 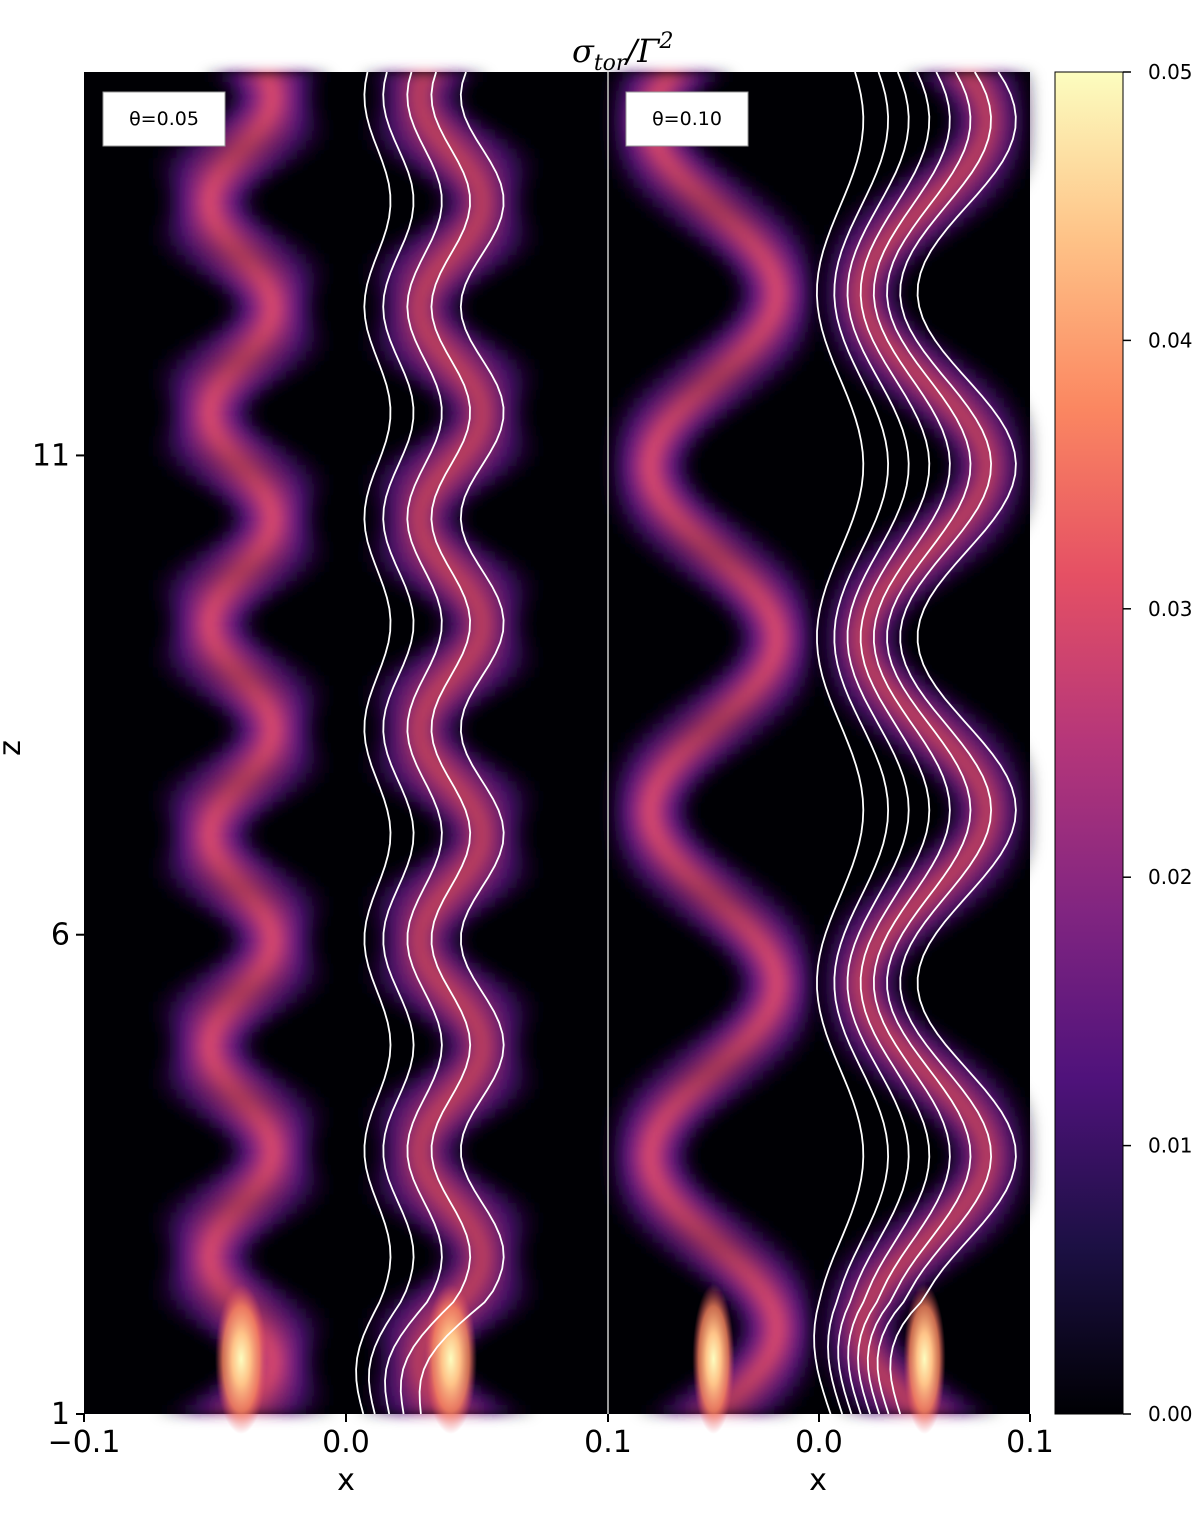 What do you see at coordinates (391, 743) in the screenshot?
I see `contour-line` at bounding box center [391, 743].